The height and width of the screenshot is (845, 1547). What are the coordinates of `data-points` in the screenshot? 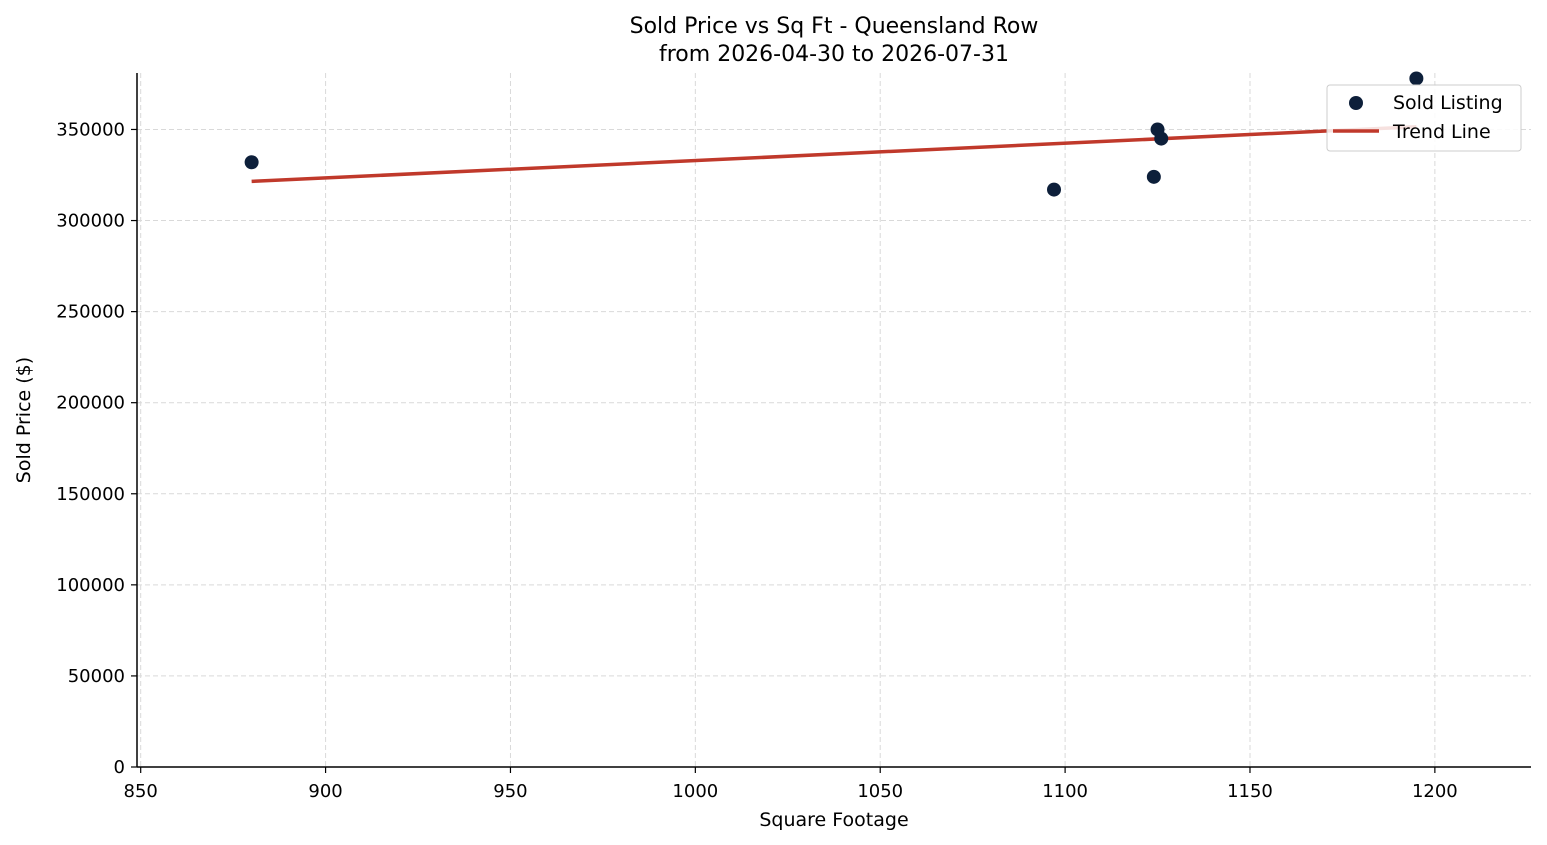 It's located at (834, 134).